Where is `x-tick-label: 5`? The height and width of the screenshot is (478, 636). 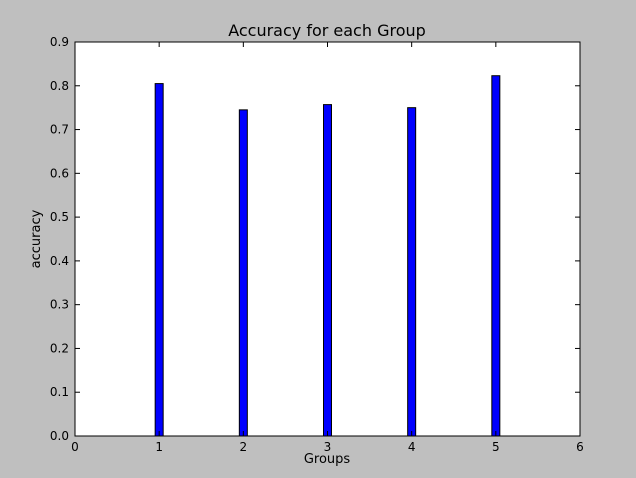 x-tick-label: 5 is located at coordinates (496, 447).